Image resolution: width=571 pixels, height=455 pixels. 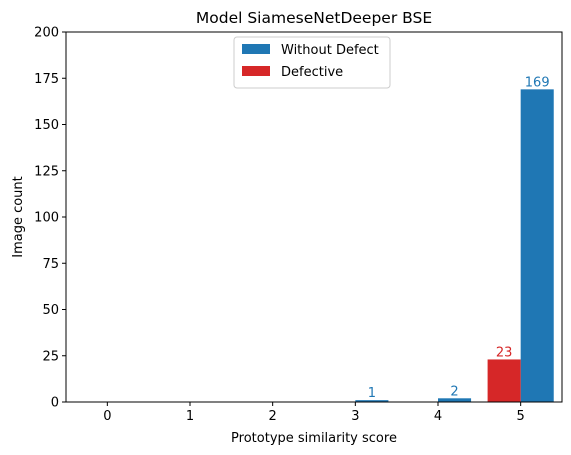 I want to click on legend: Without Defect Defective, so click(x=312, y=62).